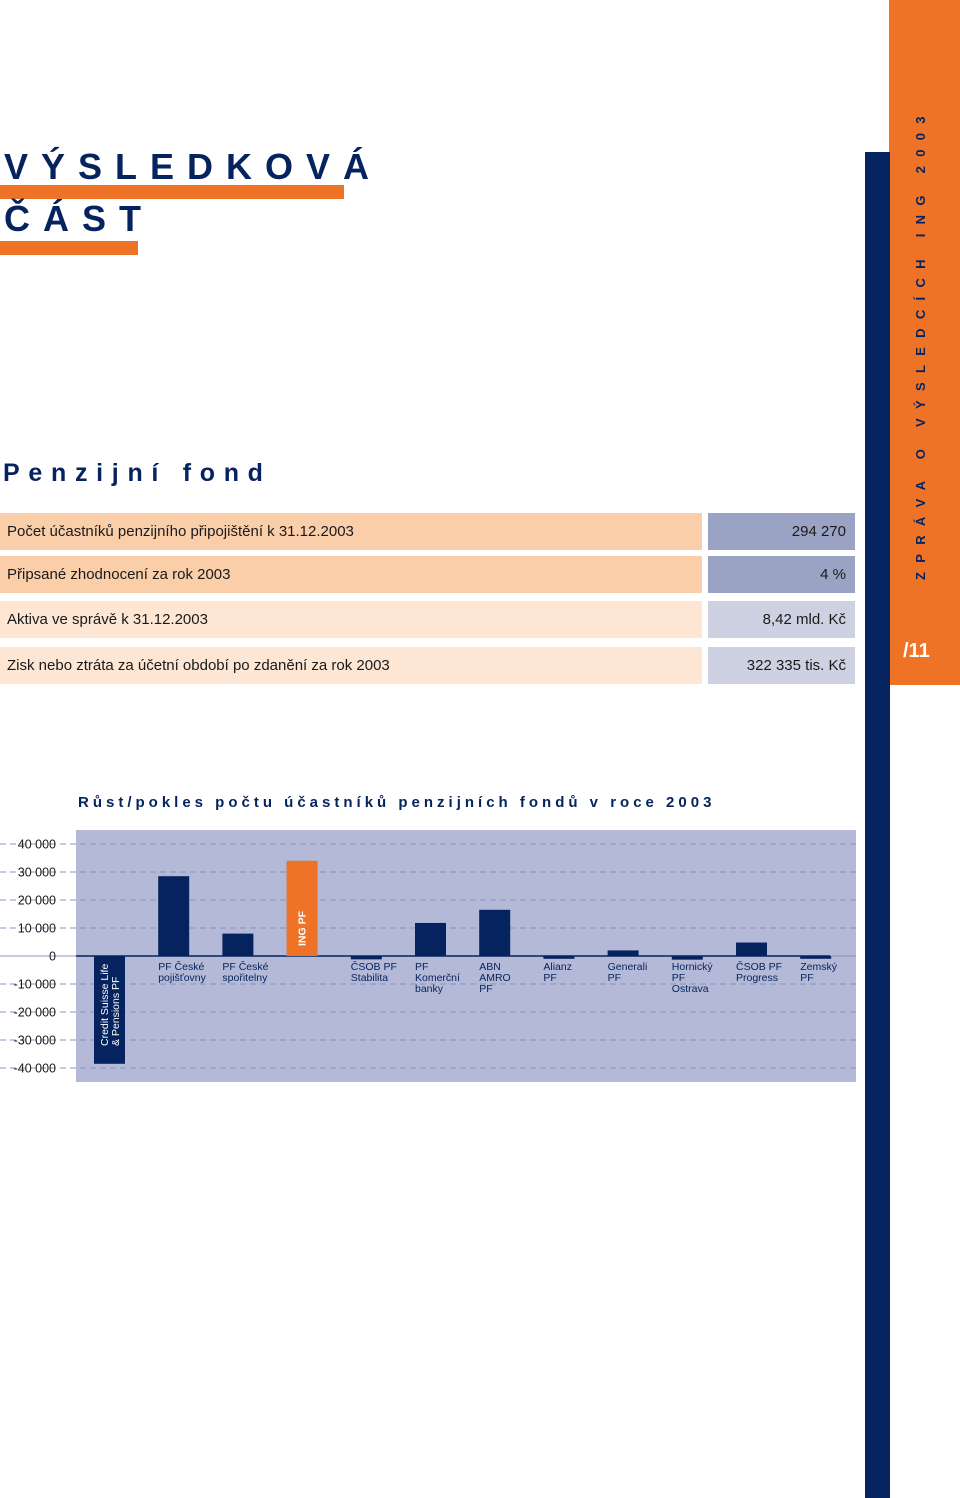 This screenshot has width=960, height=1498. I want to click on category-label: PF České spořitelny, so click(245, 972).